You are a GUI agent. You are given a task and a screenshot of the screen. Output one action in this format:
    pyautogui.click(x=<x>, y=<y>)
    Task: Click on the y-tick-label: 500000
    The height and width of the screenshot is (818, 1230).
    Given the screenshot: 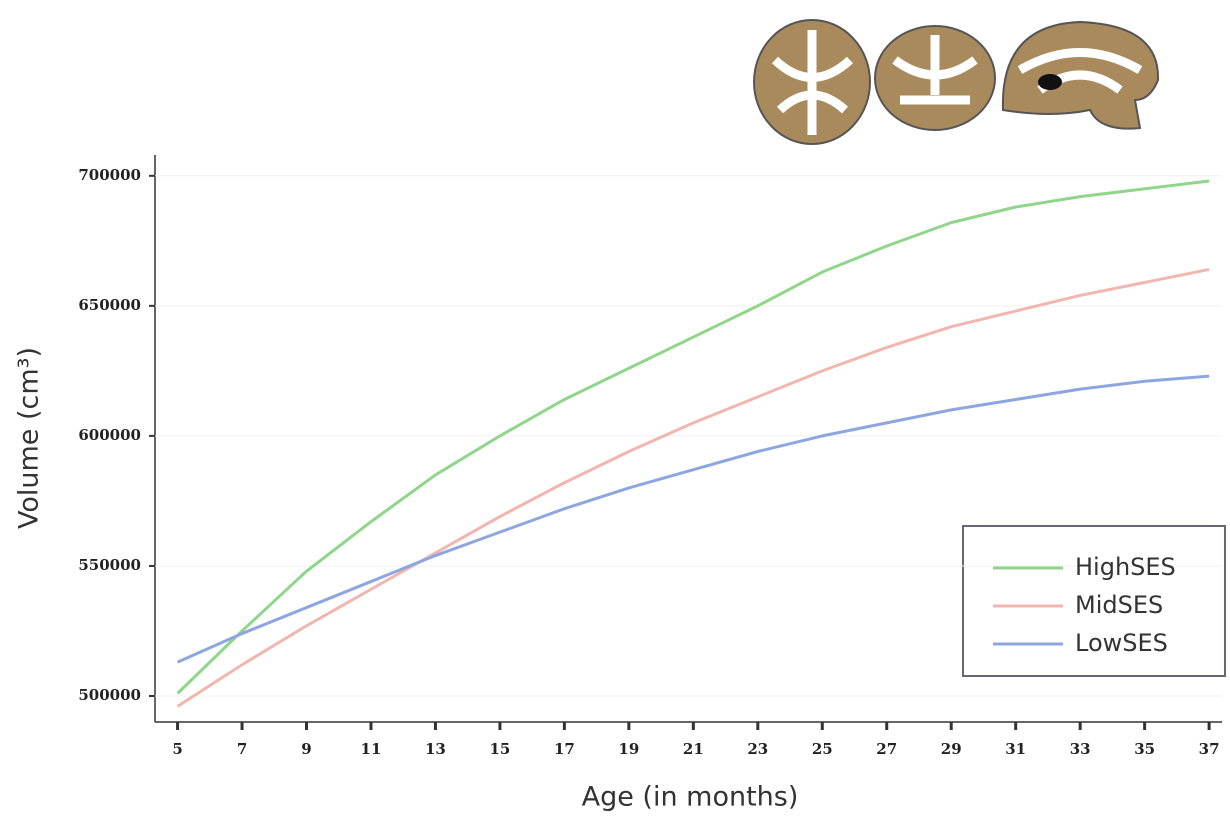 What is the action you would take?
    pyautogui.click(x=109, y=695)
    